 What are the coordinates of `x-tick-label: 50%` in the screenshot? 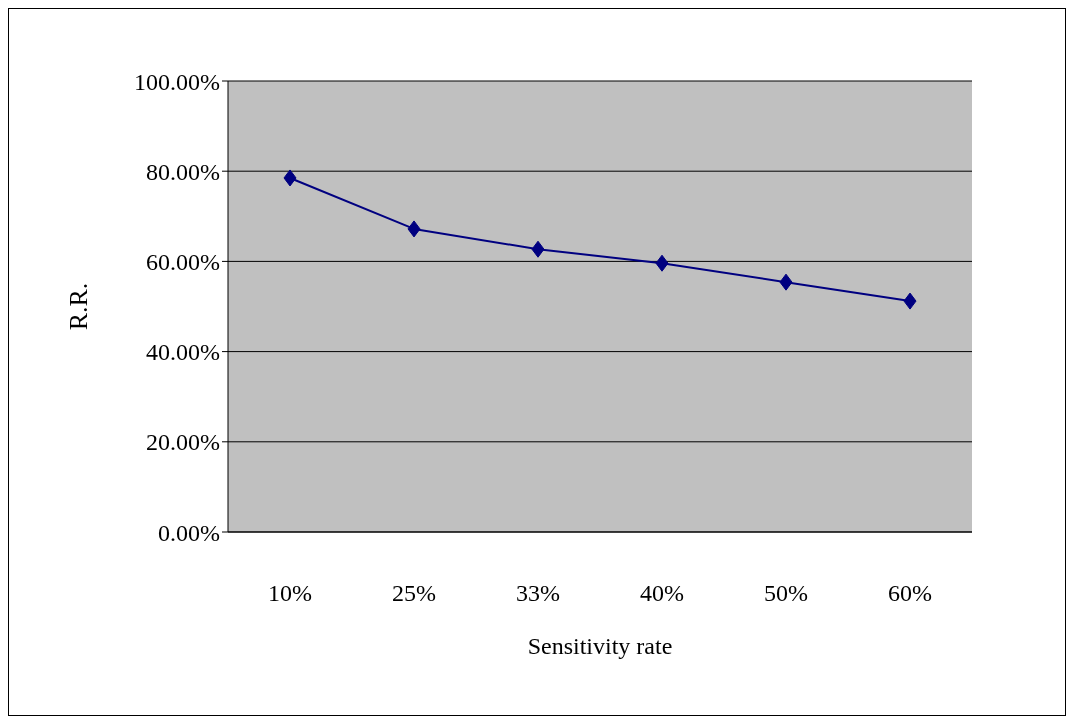 It's located at (786, 593).